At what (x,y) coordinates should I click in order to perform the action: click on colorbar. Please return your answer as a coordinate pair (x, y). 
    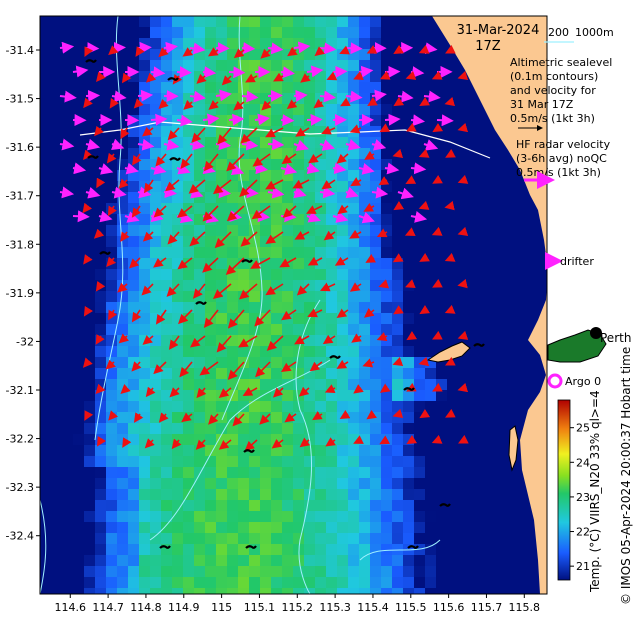
    Looking at the image, I should click on (564, 490).